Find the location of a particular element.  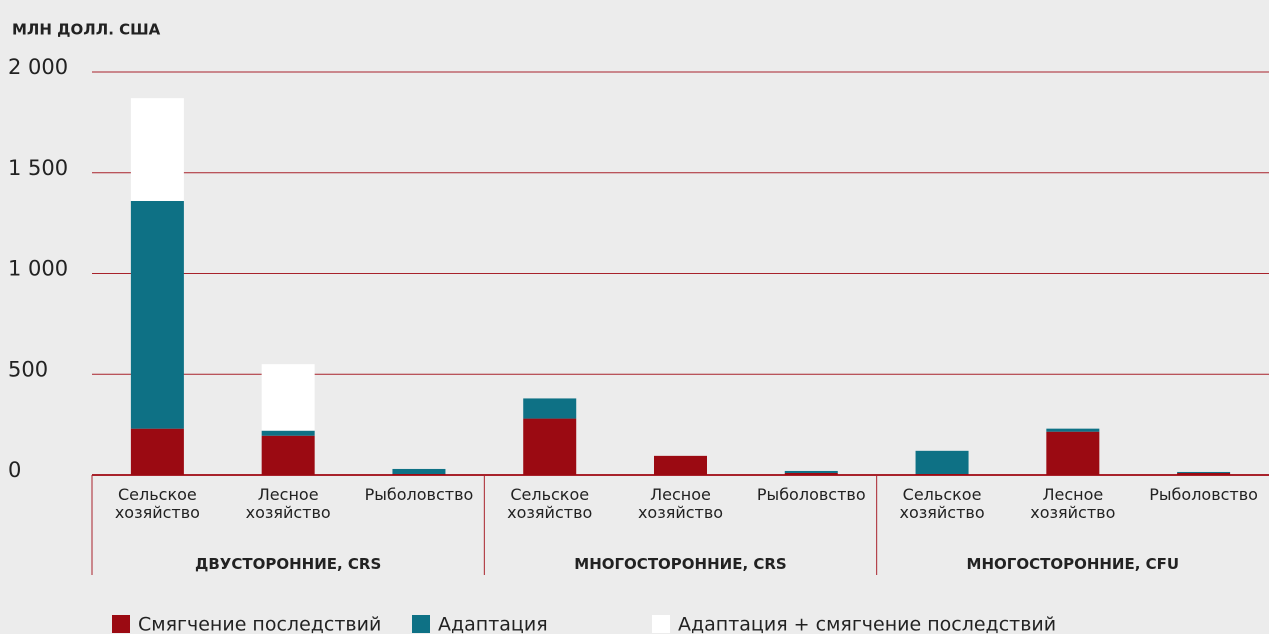

legend-label: Адаптация + смягчение последствий is located at coordinates (867, 624).